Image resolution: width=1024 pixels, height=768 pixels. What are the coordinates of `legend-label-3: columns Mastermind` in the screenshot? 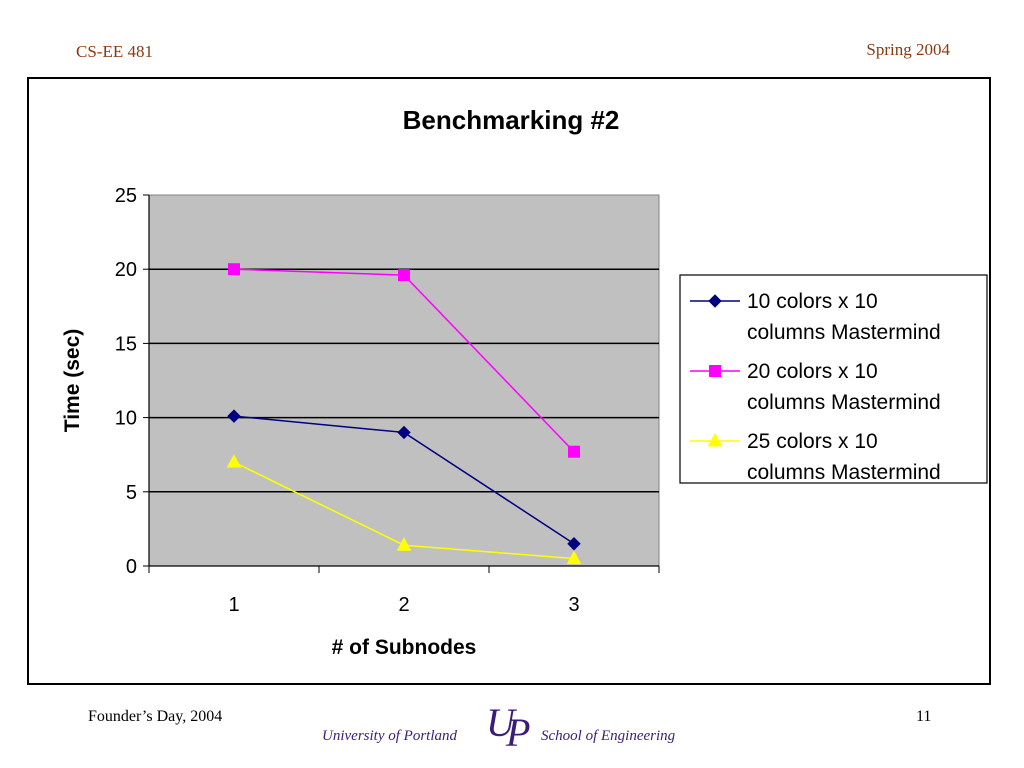 It's located at (844, 472).